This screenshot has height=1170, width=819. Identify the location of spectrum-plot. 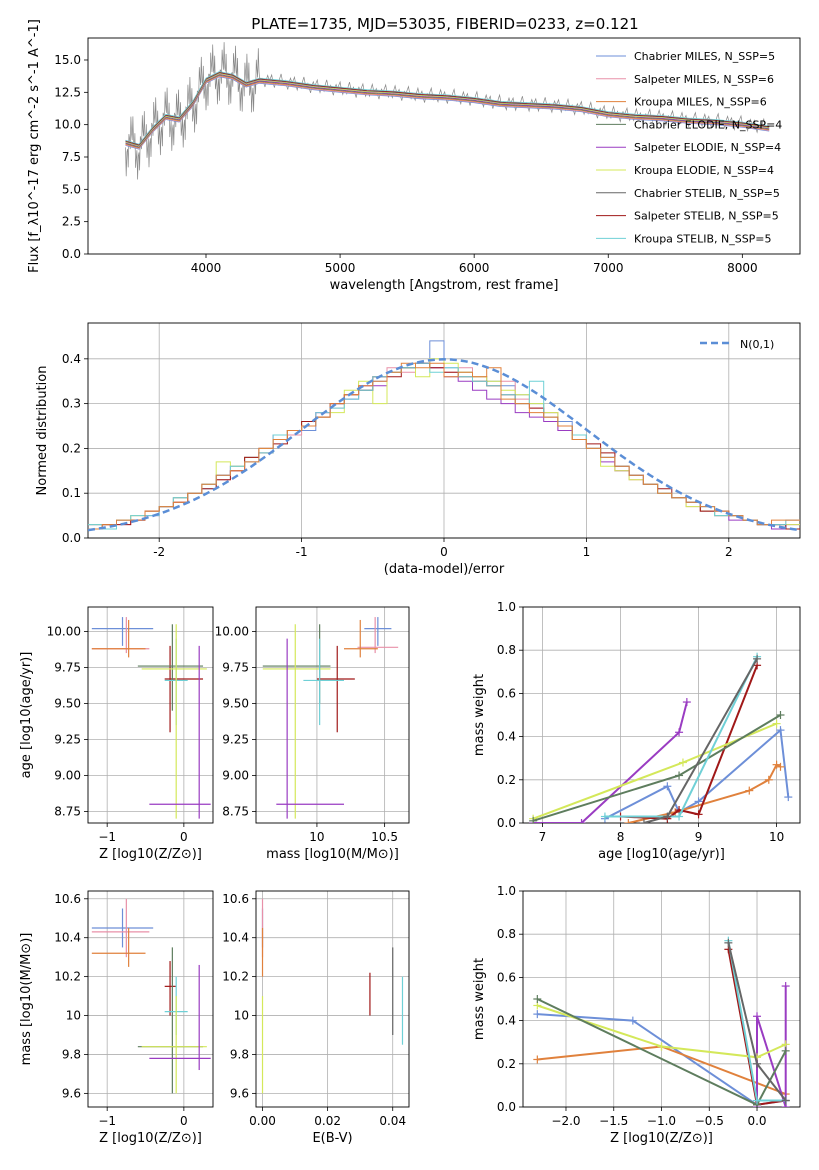
(447, 111).